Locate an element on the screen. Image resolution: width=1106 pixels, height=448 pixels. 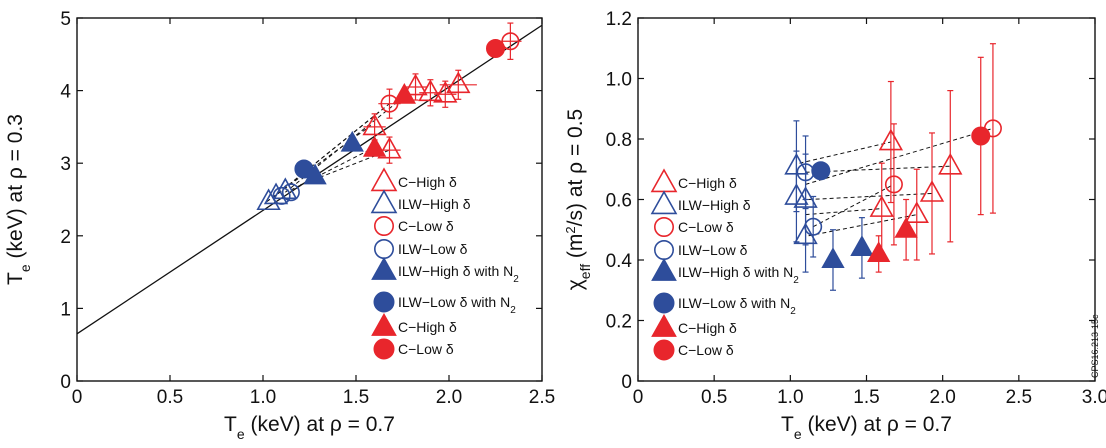
y-tick-label: 1 is located at coordinates (65, 309).